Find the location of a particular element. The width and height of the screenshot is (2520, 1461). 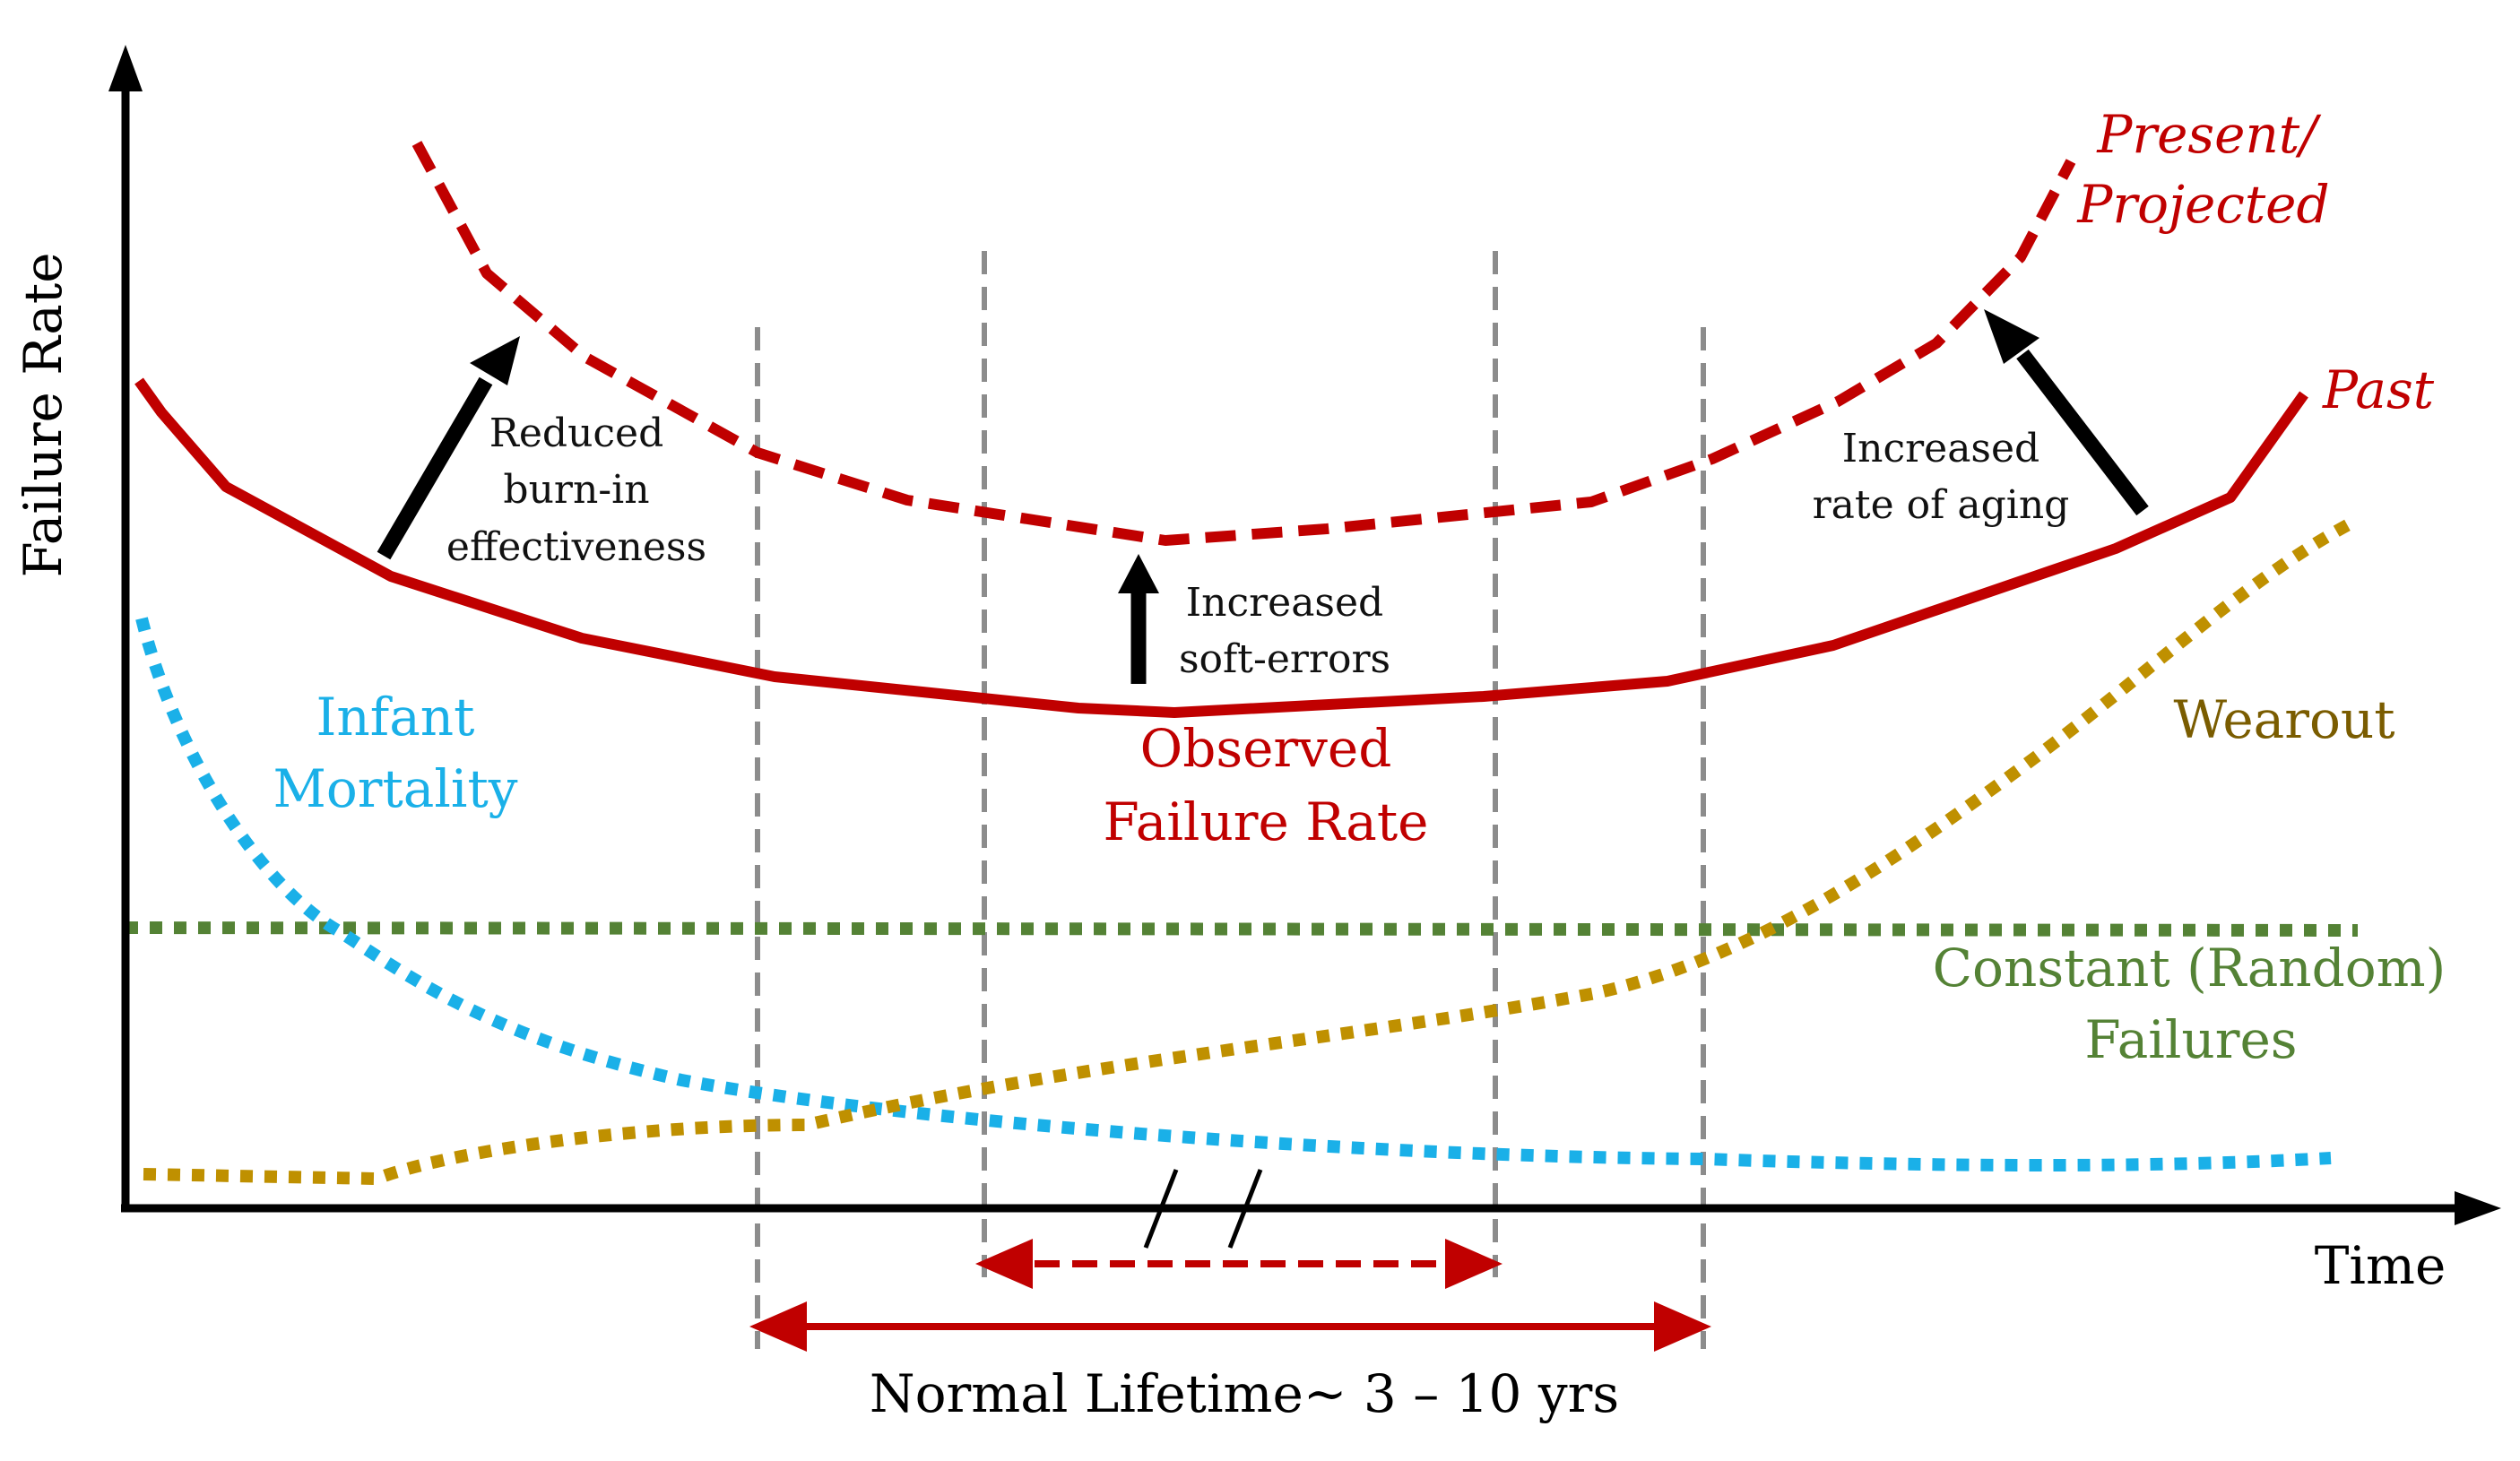

x-axis-arrowhead is located at coordinates (2478, 1208).